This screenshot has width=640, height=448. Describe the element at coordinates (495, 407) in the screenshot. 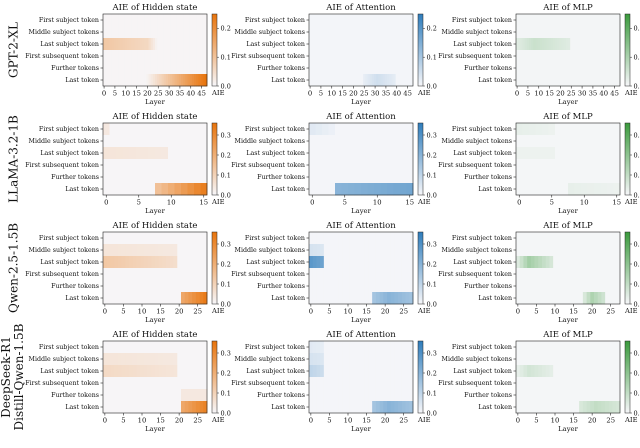

I see `row-label: Last token` at that location.